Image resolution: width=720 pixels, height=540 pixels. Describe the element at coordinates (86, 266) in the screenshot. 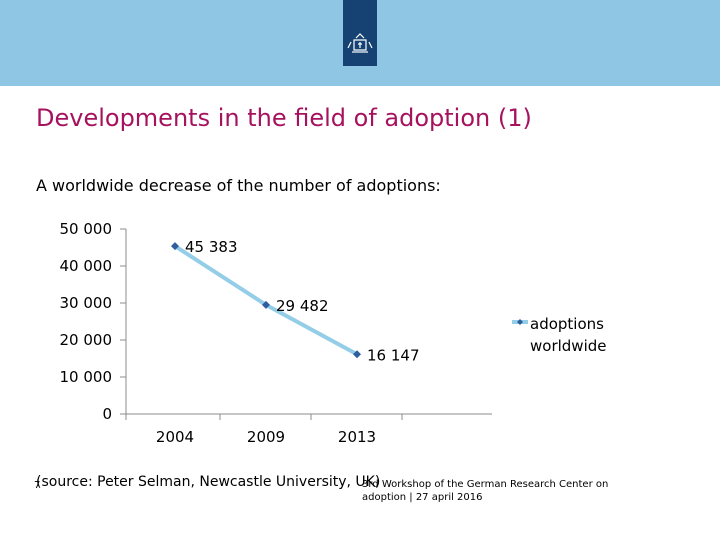

I see `y-tick-label: 40 000` at that location.